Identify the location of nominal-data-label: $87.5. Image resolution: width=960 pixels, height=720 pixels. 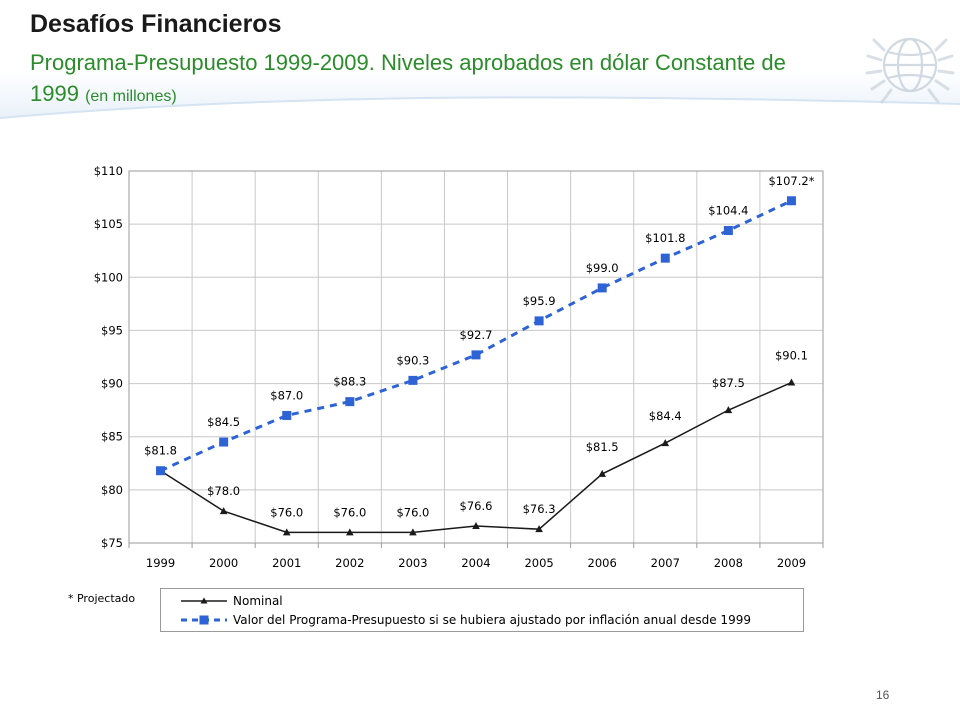
(728, 383).